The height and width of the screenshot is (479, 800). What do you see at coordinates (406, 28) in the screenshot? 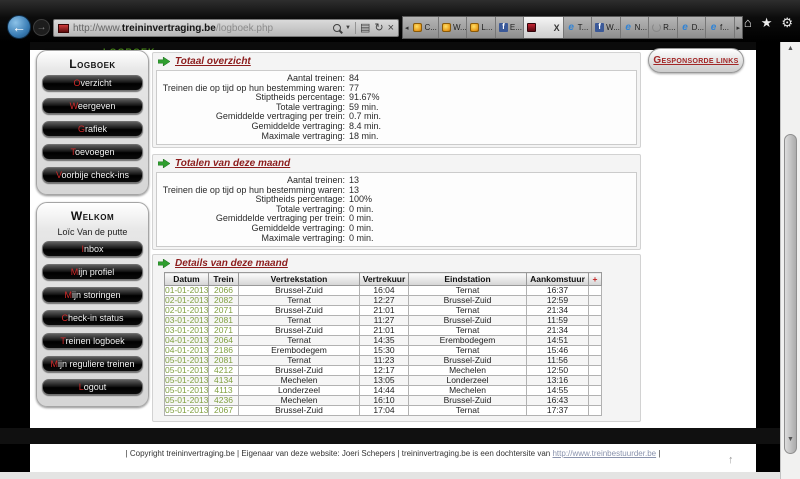
I see `tab-scroll-left-icon: ◂` at bounding box center [406, 28].